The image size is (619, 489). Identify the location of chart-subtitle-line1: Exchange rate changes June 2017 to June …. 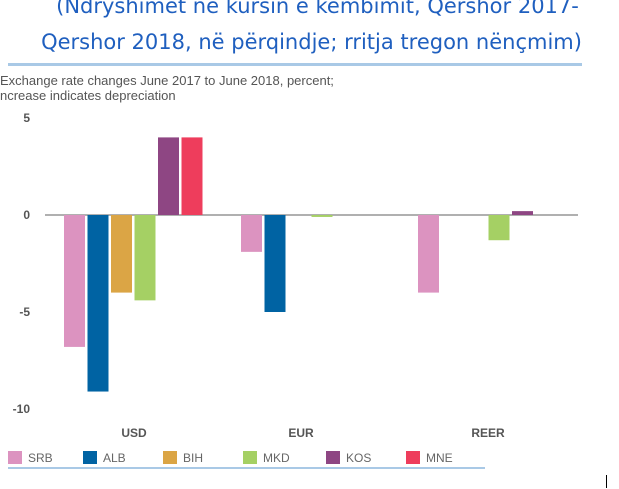
(167, 80).